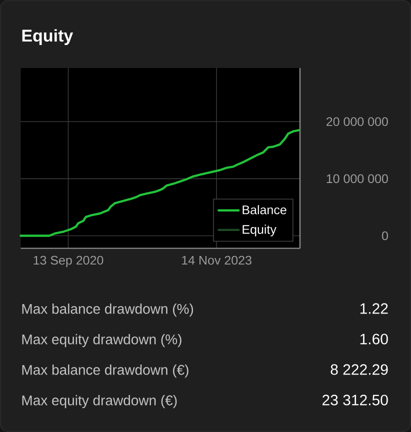 This screenshot has height=432, width=411. I want to click on y-tick-label: 20 000 000, so click(357, 121).